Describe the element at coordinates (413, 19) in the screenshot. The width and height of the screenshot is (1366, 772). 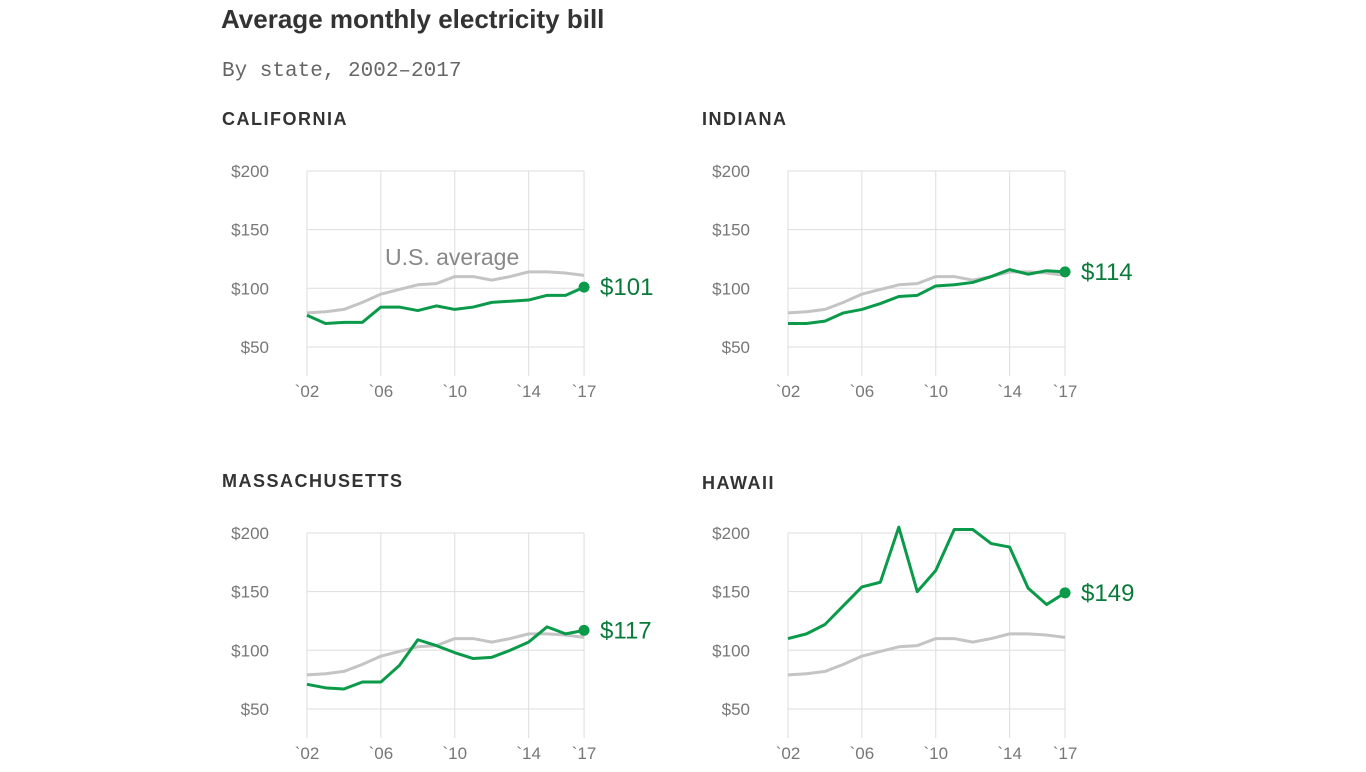
I see `chart-title: Average monthly electricity bill` at that location.